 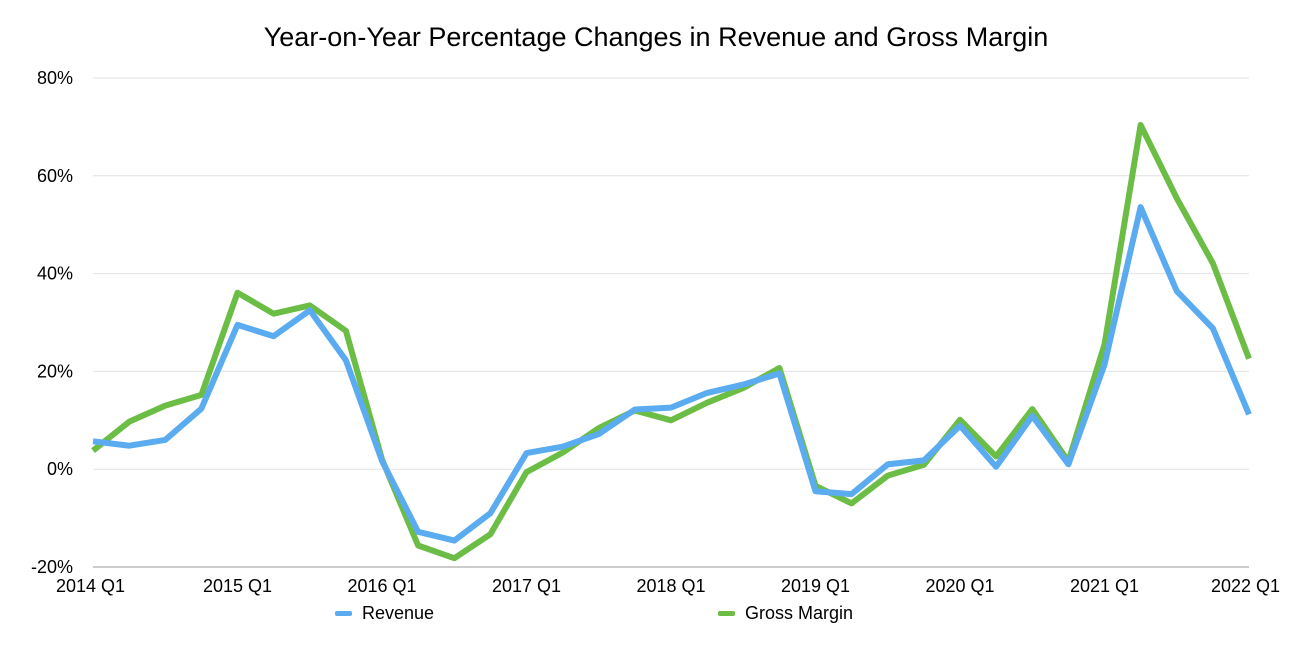 What do you see at coordinates (670, 586) in the screenshot?
I see `x-tick-label: 2018 Q1` at bounding box center [670, 586].